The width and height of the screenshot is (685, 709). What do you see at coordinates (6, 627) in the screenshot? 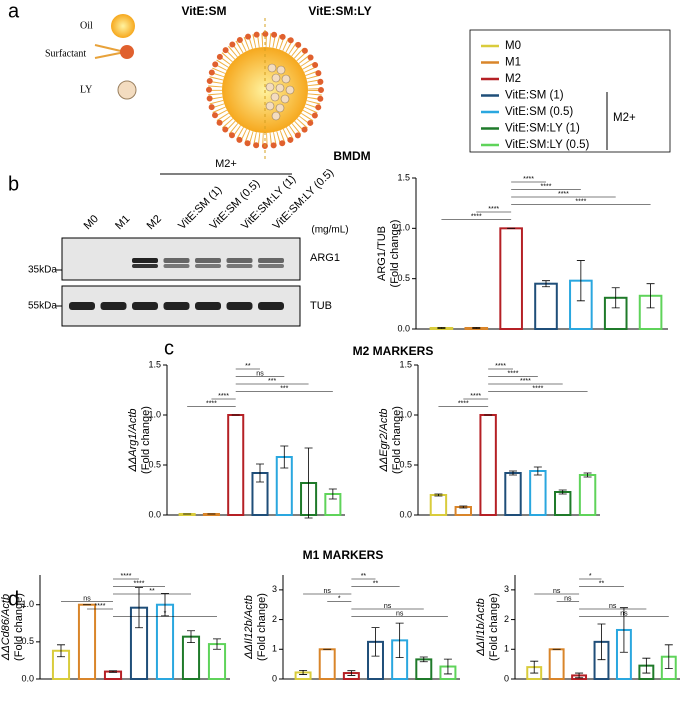
I see `y-axis-label: ΔΔCd86/Actb` at bounding box center [6, 627].